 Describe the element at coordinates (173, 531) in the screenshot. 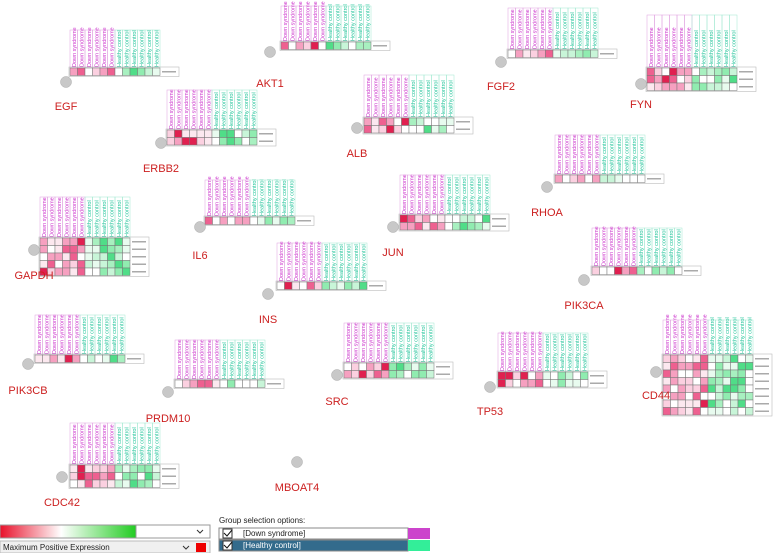

I see `gradient-dropdown` at that location.